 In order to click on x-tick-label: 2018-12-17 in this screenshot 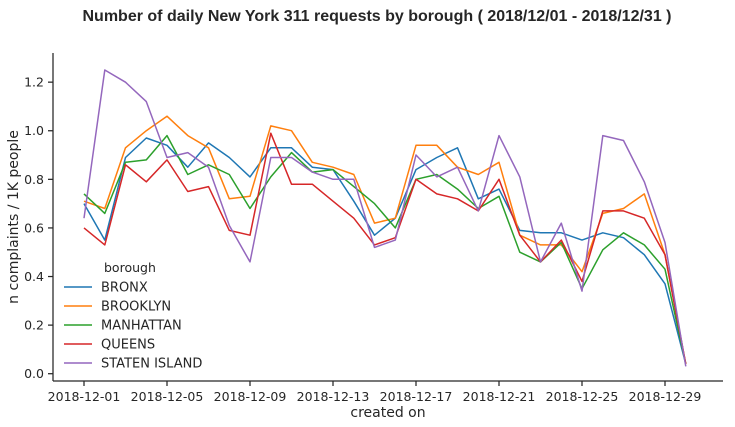, I will do `click(416, 396)`.